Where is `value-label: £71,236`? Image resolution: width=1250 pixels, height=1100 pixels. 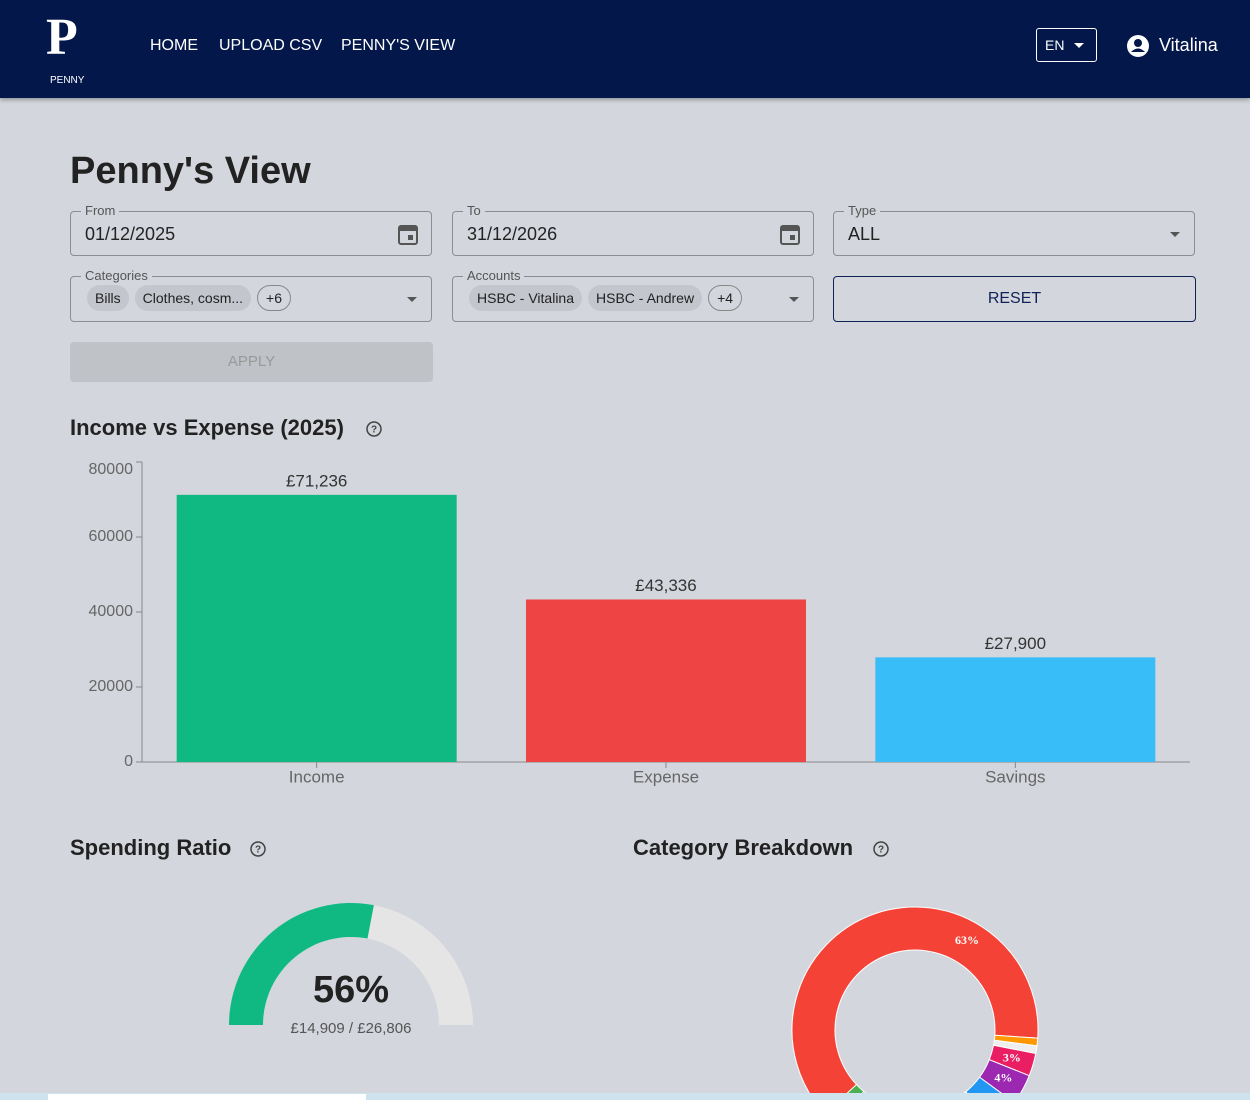 value-label: £71,236 is located at coordinates (316, 480).